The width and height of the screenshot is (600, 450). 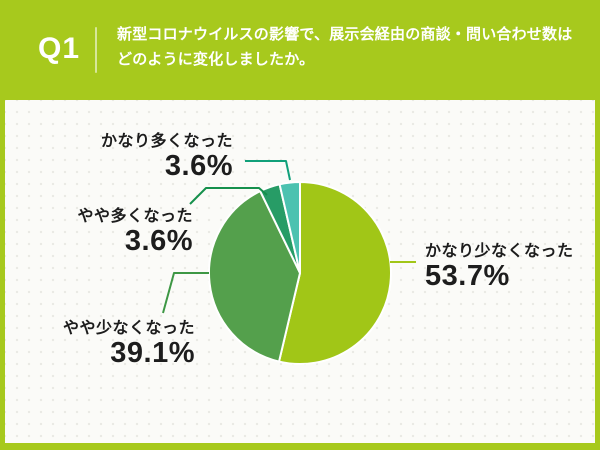 I want to click on callout-value: 39.1%, so click(x=152, y=353).